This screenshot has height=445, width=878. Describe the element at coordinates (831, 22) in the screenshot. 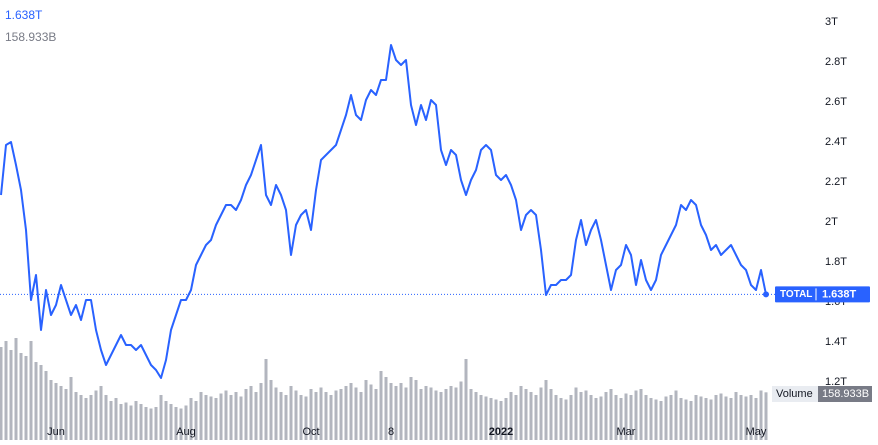

I see `y-tick-label: 3T` at that location.